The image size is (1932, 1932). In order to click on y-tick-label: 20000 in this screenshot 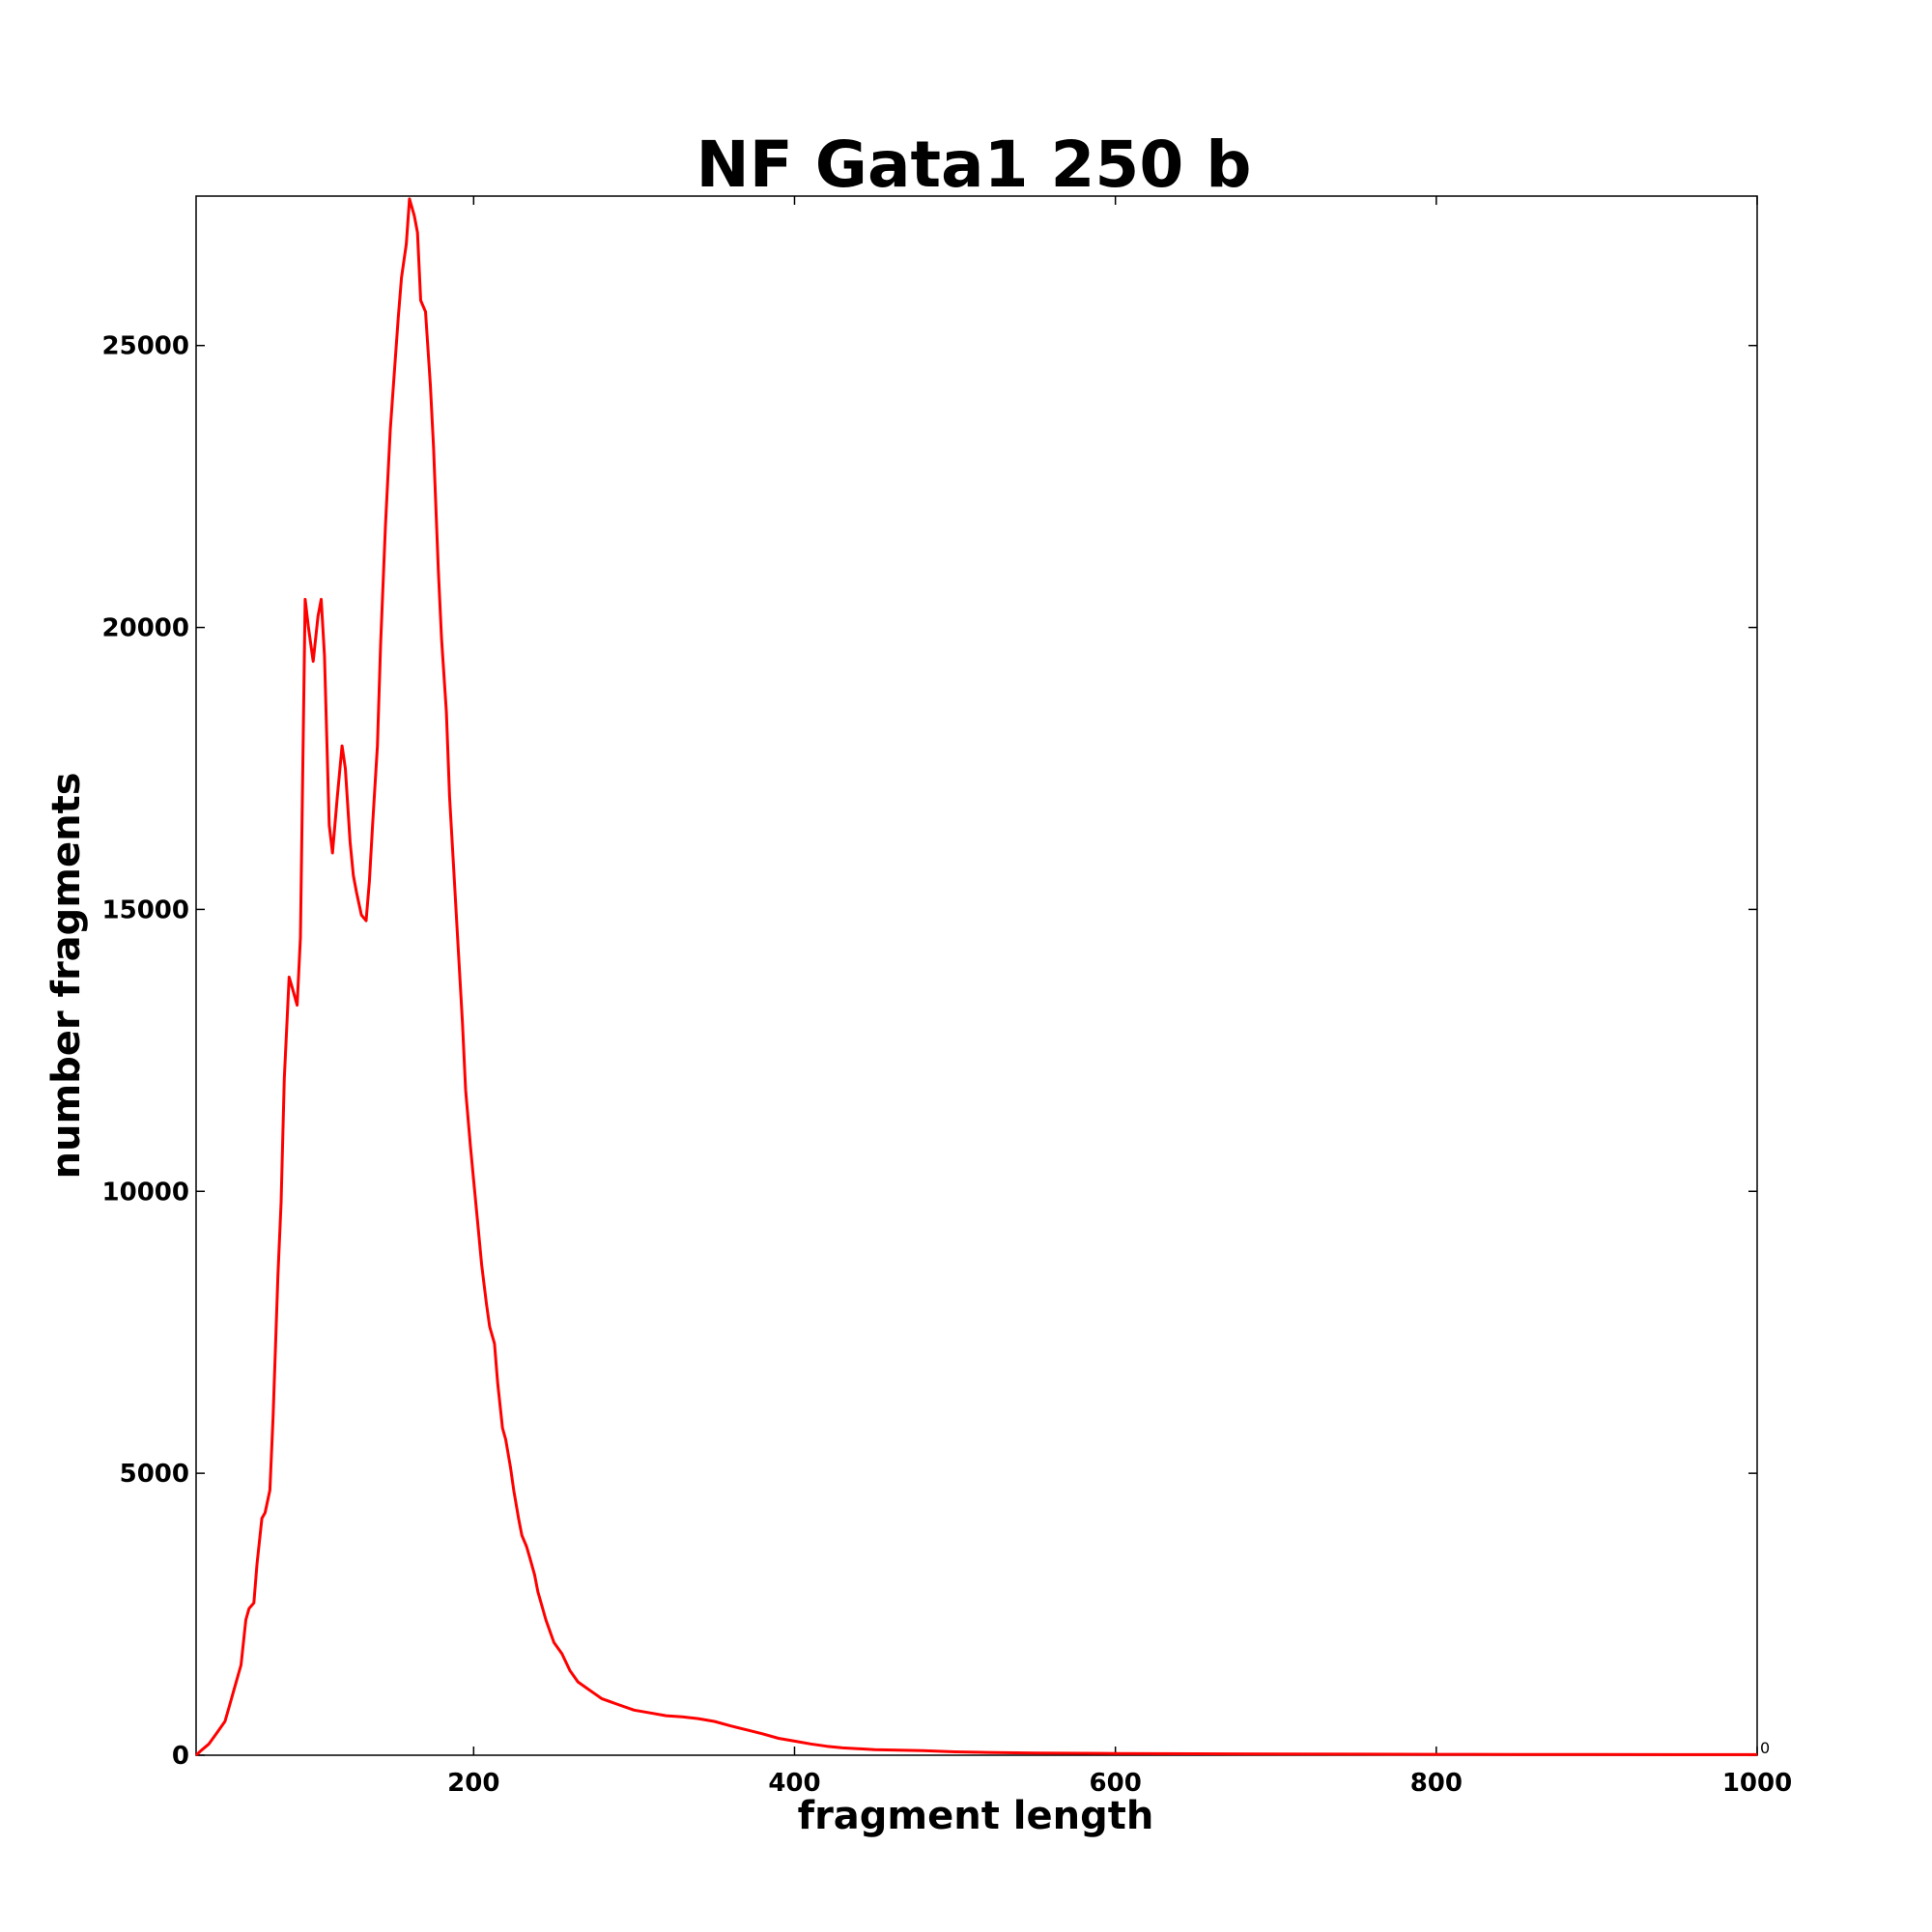, I will do `click(145, 628)`.